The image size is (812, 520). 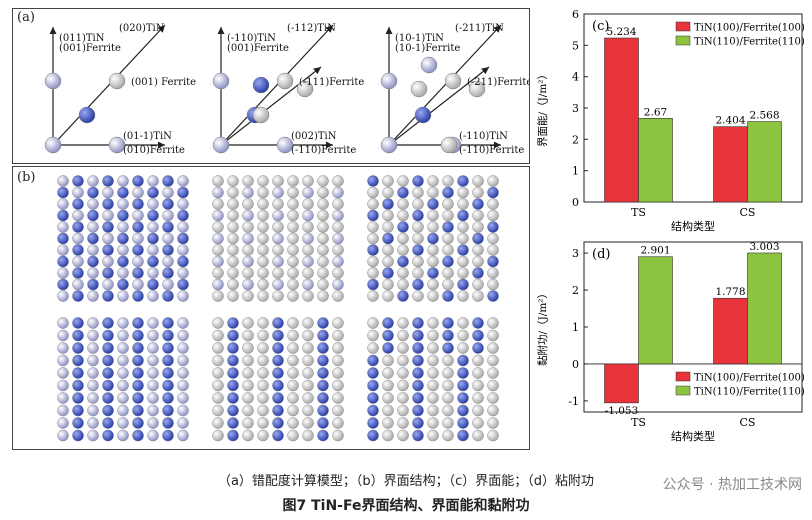 What do you see at coordinates (621, 383) in the screenshot?
I see `bar` at bounding box center [621, 383].